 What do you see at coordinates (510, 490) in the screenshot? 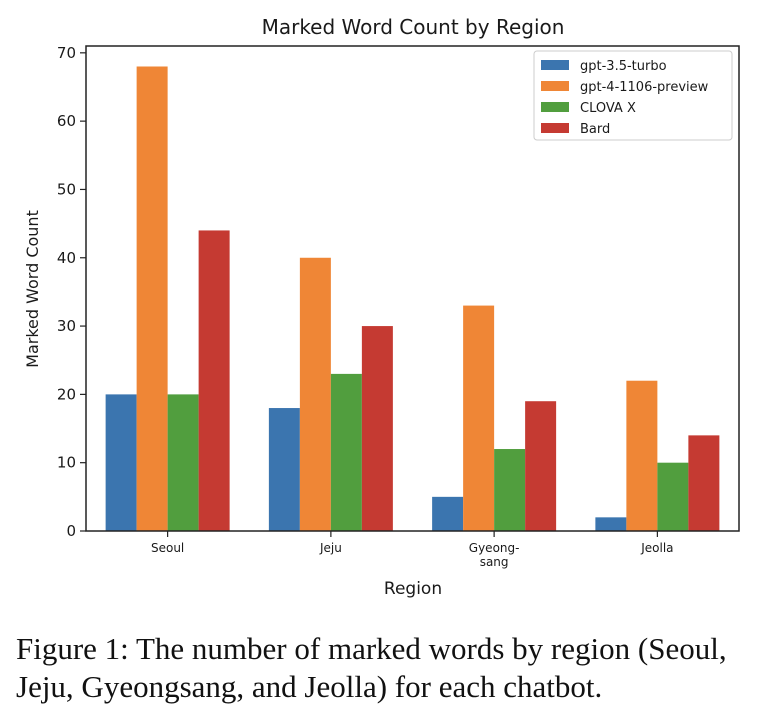
I see `bar-clova-x-gyeong-sang` at bounding box center [510, 490].